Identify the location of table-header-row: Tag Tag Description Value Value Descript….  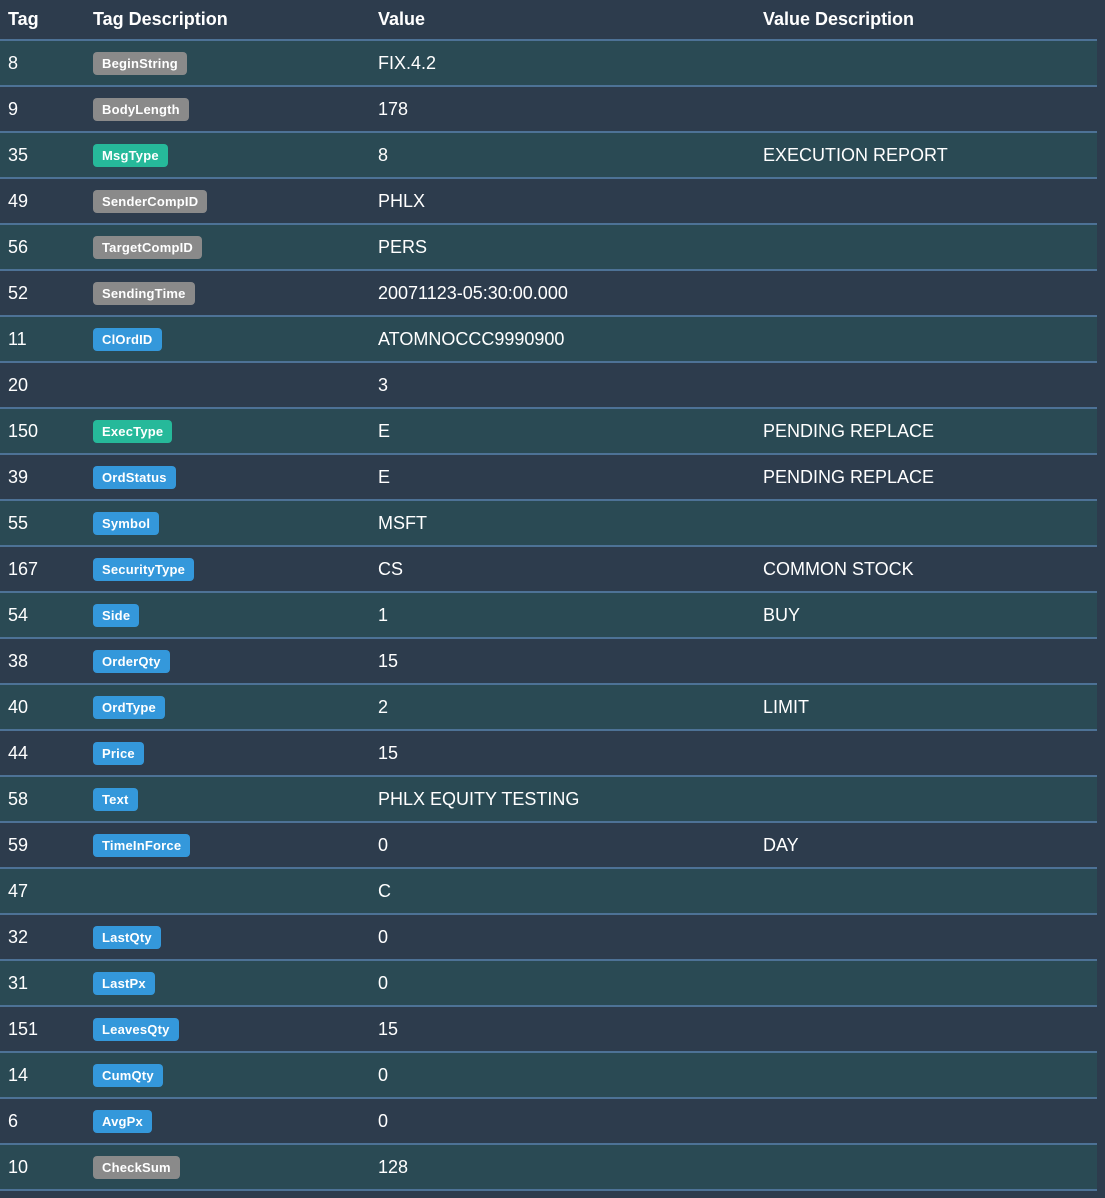
(548, 20).